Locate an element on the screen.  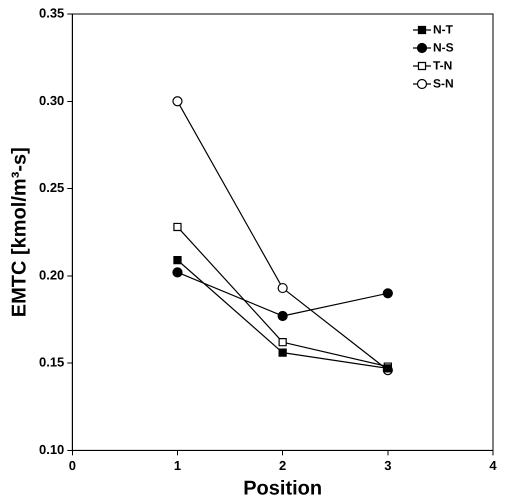
legend-label: T-N is located at coordinates (442, 65).